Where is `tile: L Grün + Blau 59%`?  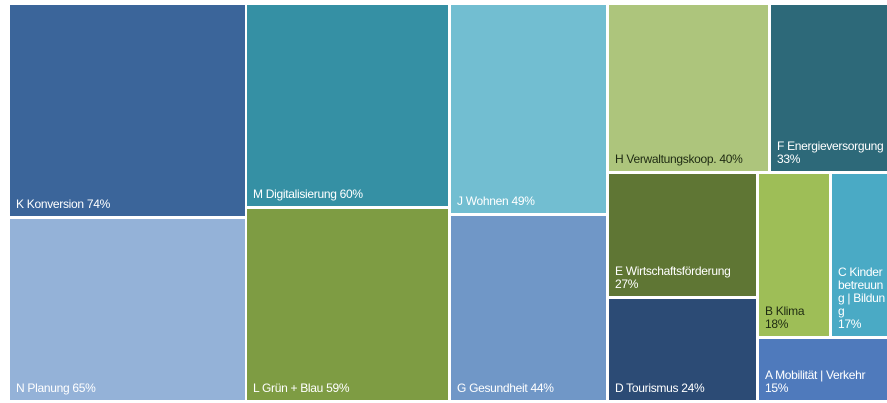
tile: L Grün + Blau 59% is located at coordinates (347, 304).